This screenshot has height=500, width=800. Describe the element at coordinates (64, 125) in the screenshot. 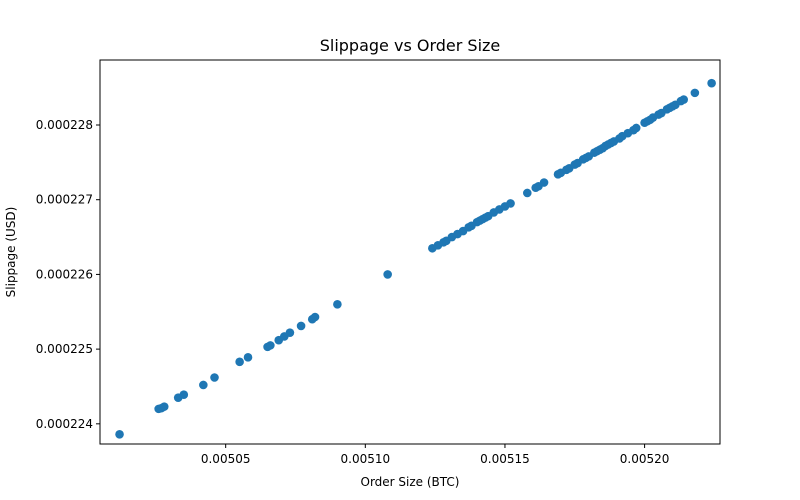

I see `y-tick-label: 0.000228` at that location.